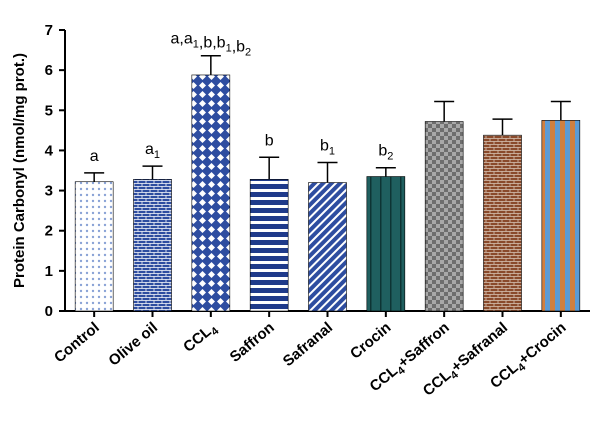 Image resolution: width=597 pixels, height=435 pixels. Describe the element at coordinates (49, 191) in the screenshot. I see `y-tick-label: 3` at that location.